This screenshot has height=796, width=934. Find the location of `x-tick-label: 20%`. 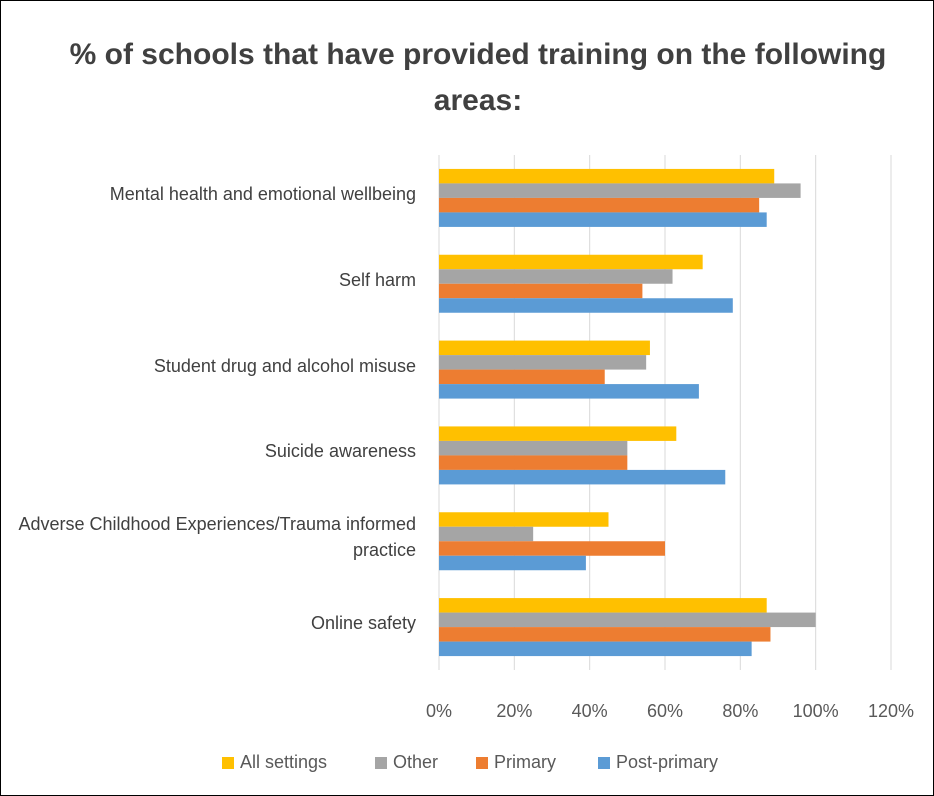

x-tick-label: 20% is located at coordinates (514, 711).